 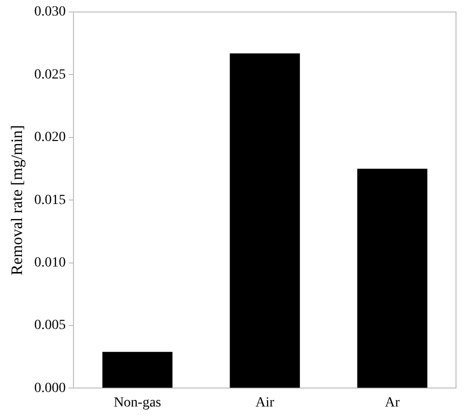 I want to click on y-tick-label: 0.025, so click(x=50, y=74).